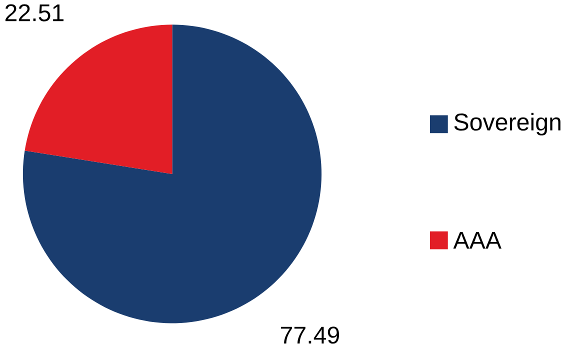 The width and height of the screenshot is (562, 348). What do you see at coordinates (34, 13) in the screenshot?
I see `data-label: 22.51` at bounding box center [34, 13].